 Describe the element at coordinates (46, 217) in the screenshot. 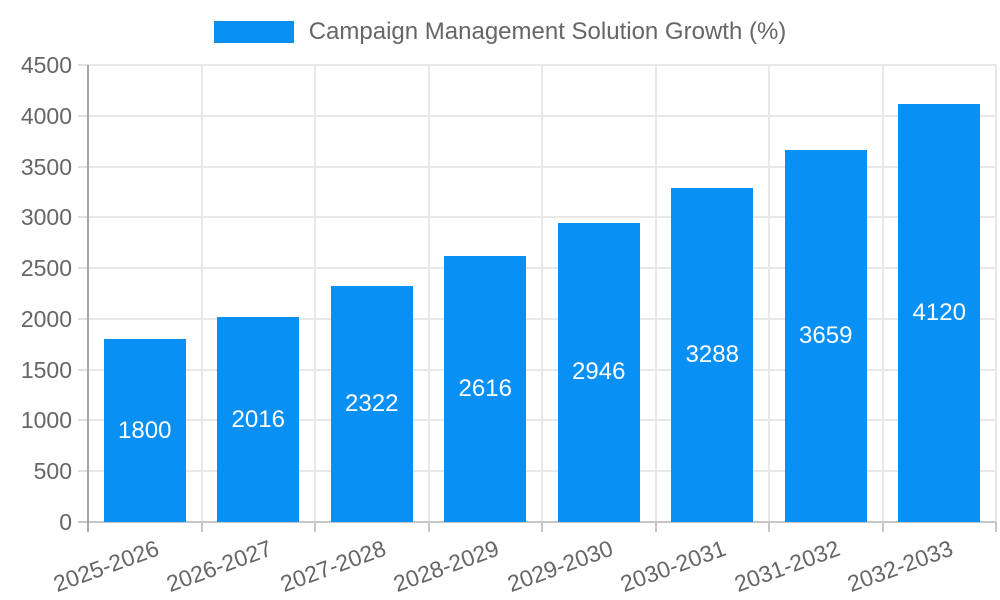

I see `y-tick-label: 3000` at that location.